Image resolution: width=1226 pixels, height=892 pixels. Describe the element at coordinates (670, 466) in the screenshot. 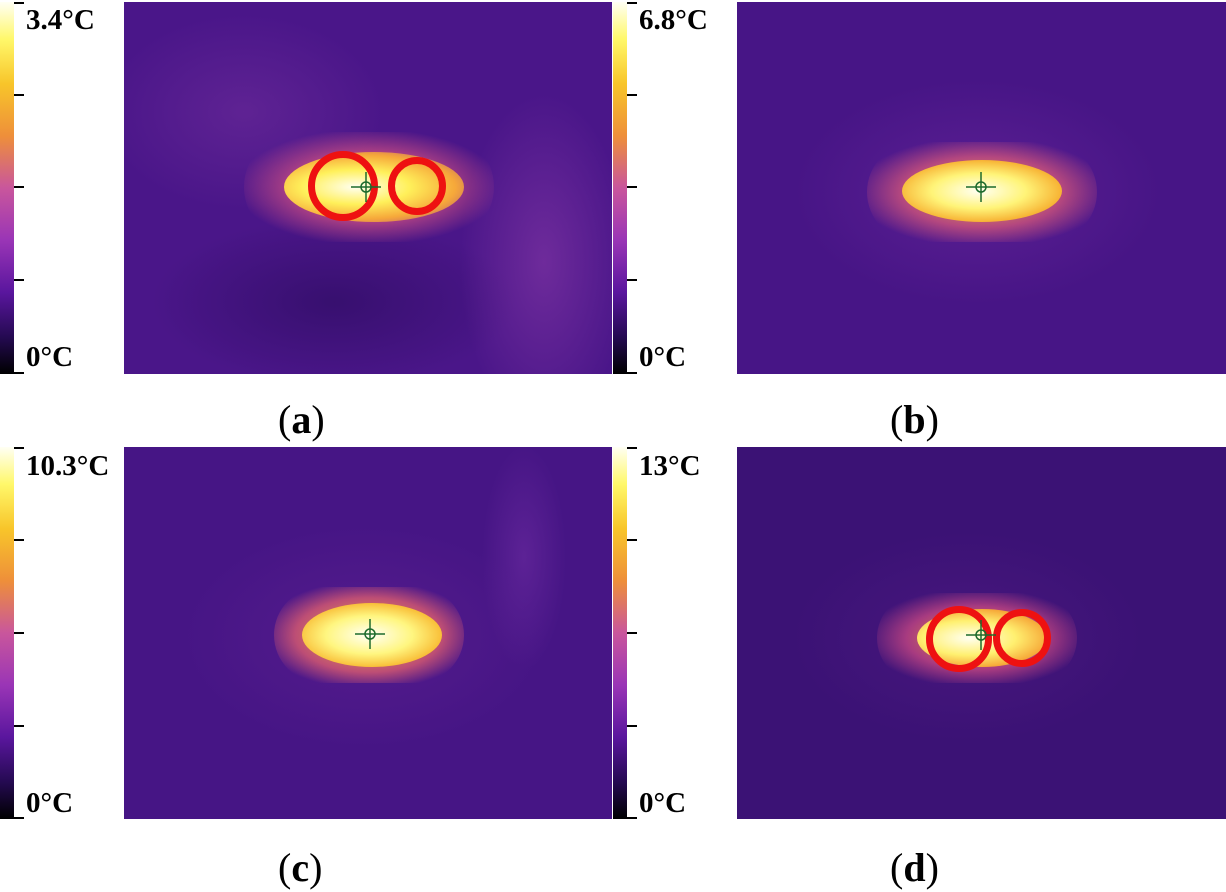

I see `colorbar-max-label: 13°C` at that location.